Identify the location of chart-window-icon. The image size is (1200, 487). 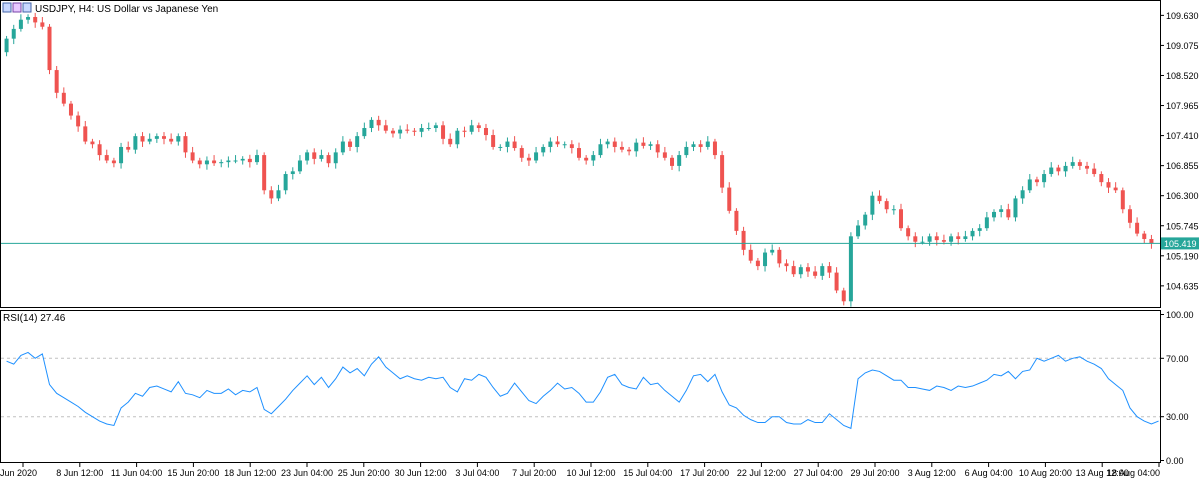
(7, 7).